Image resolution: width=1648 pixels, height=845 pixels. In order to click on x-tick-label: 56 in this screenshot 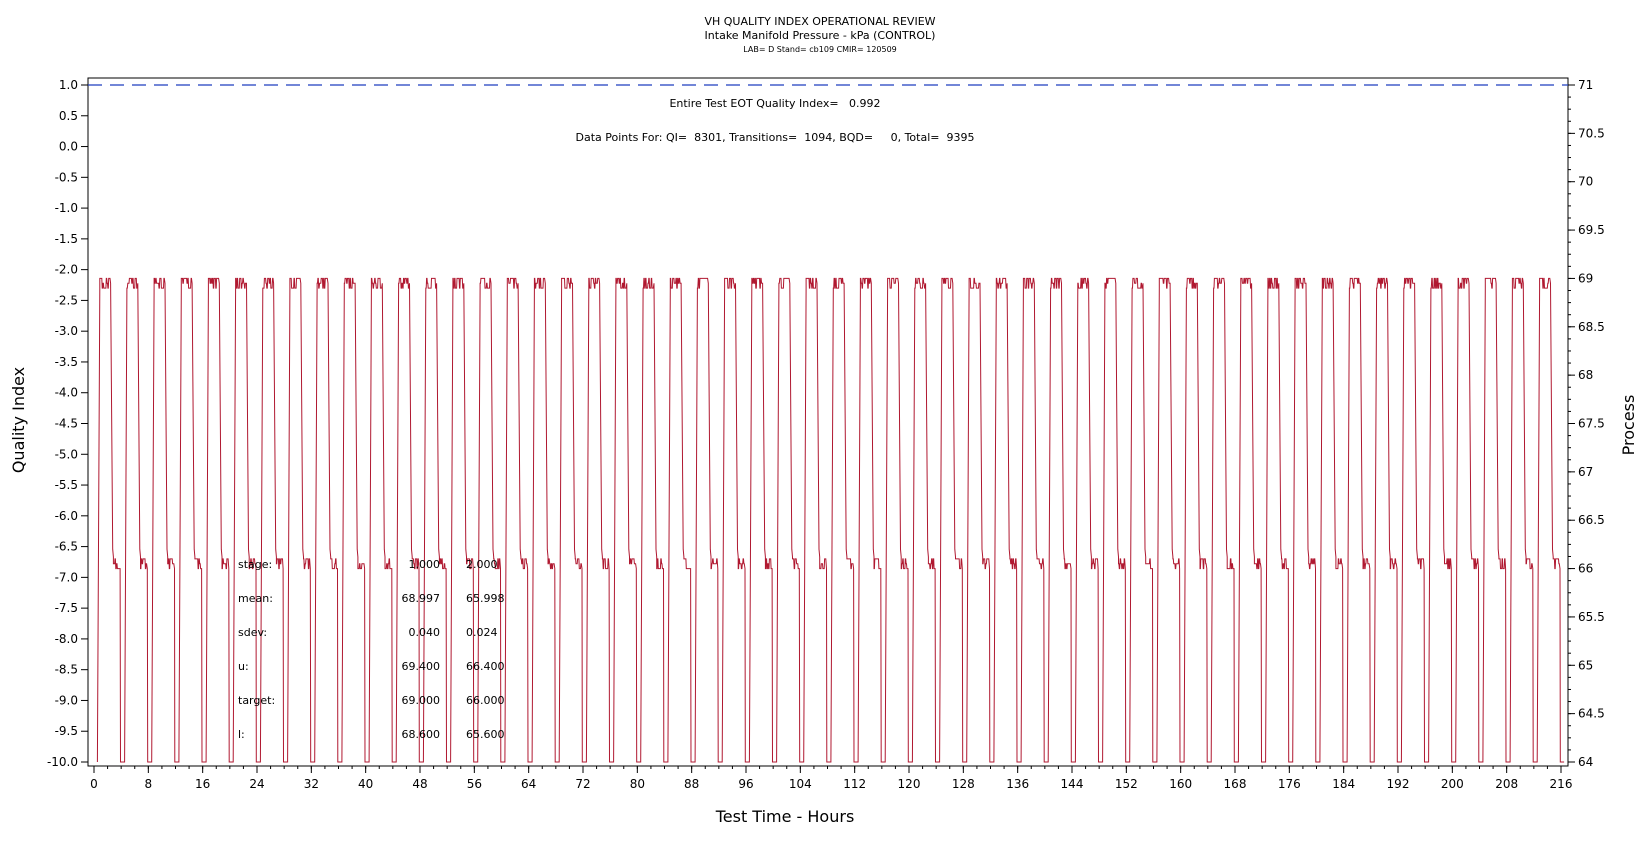, I will do `click(474, 784)`.